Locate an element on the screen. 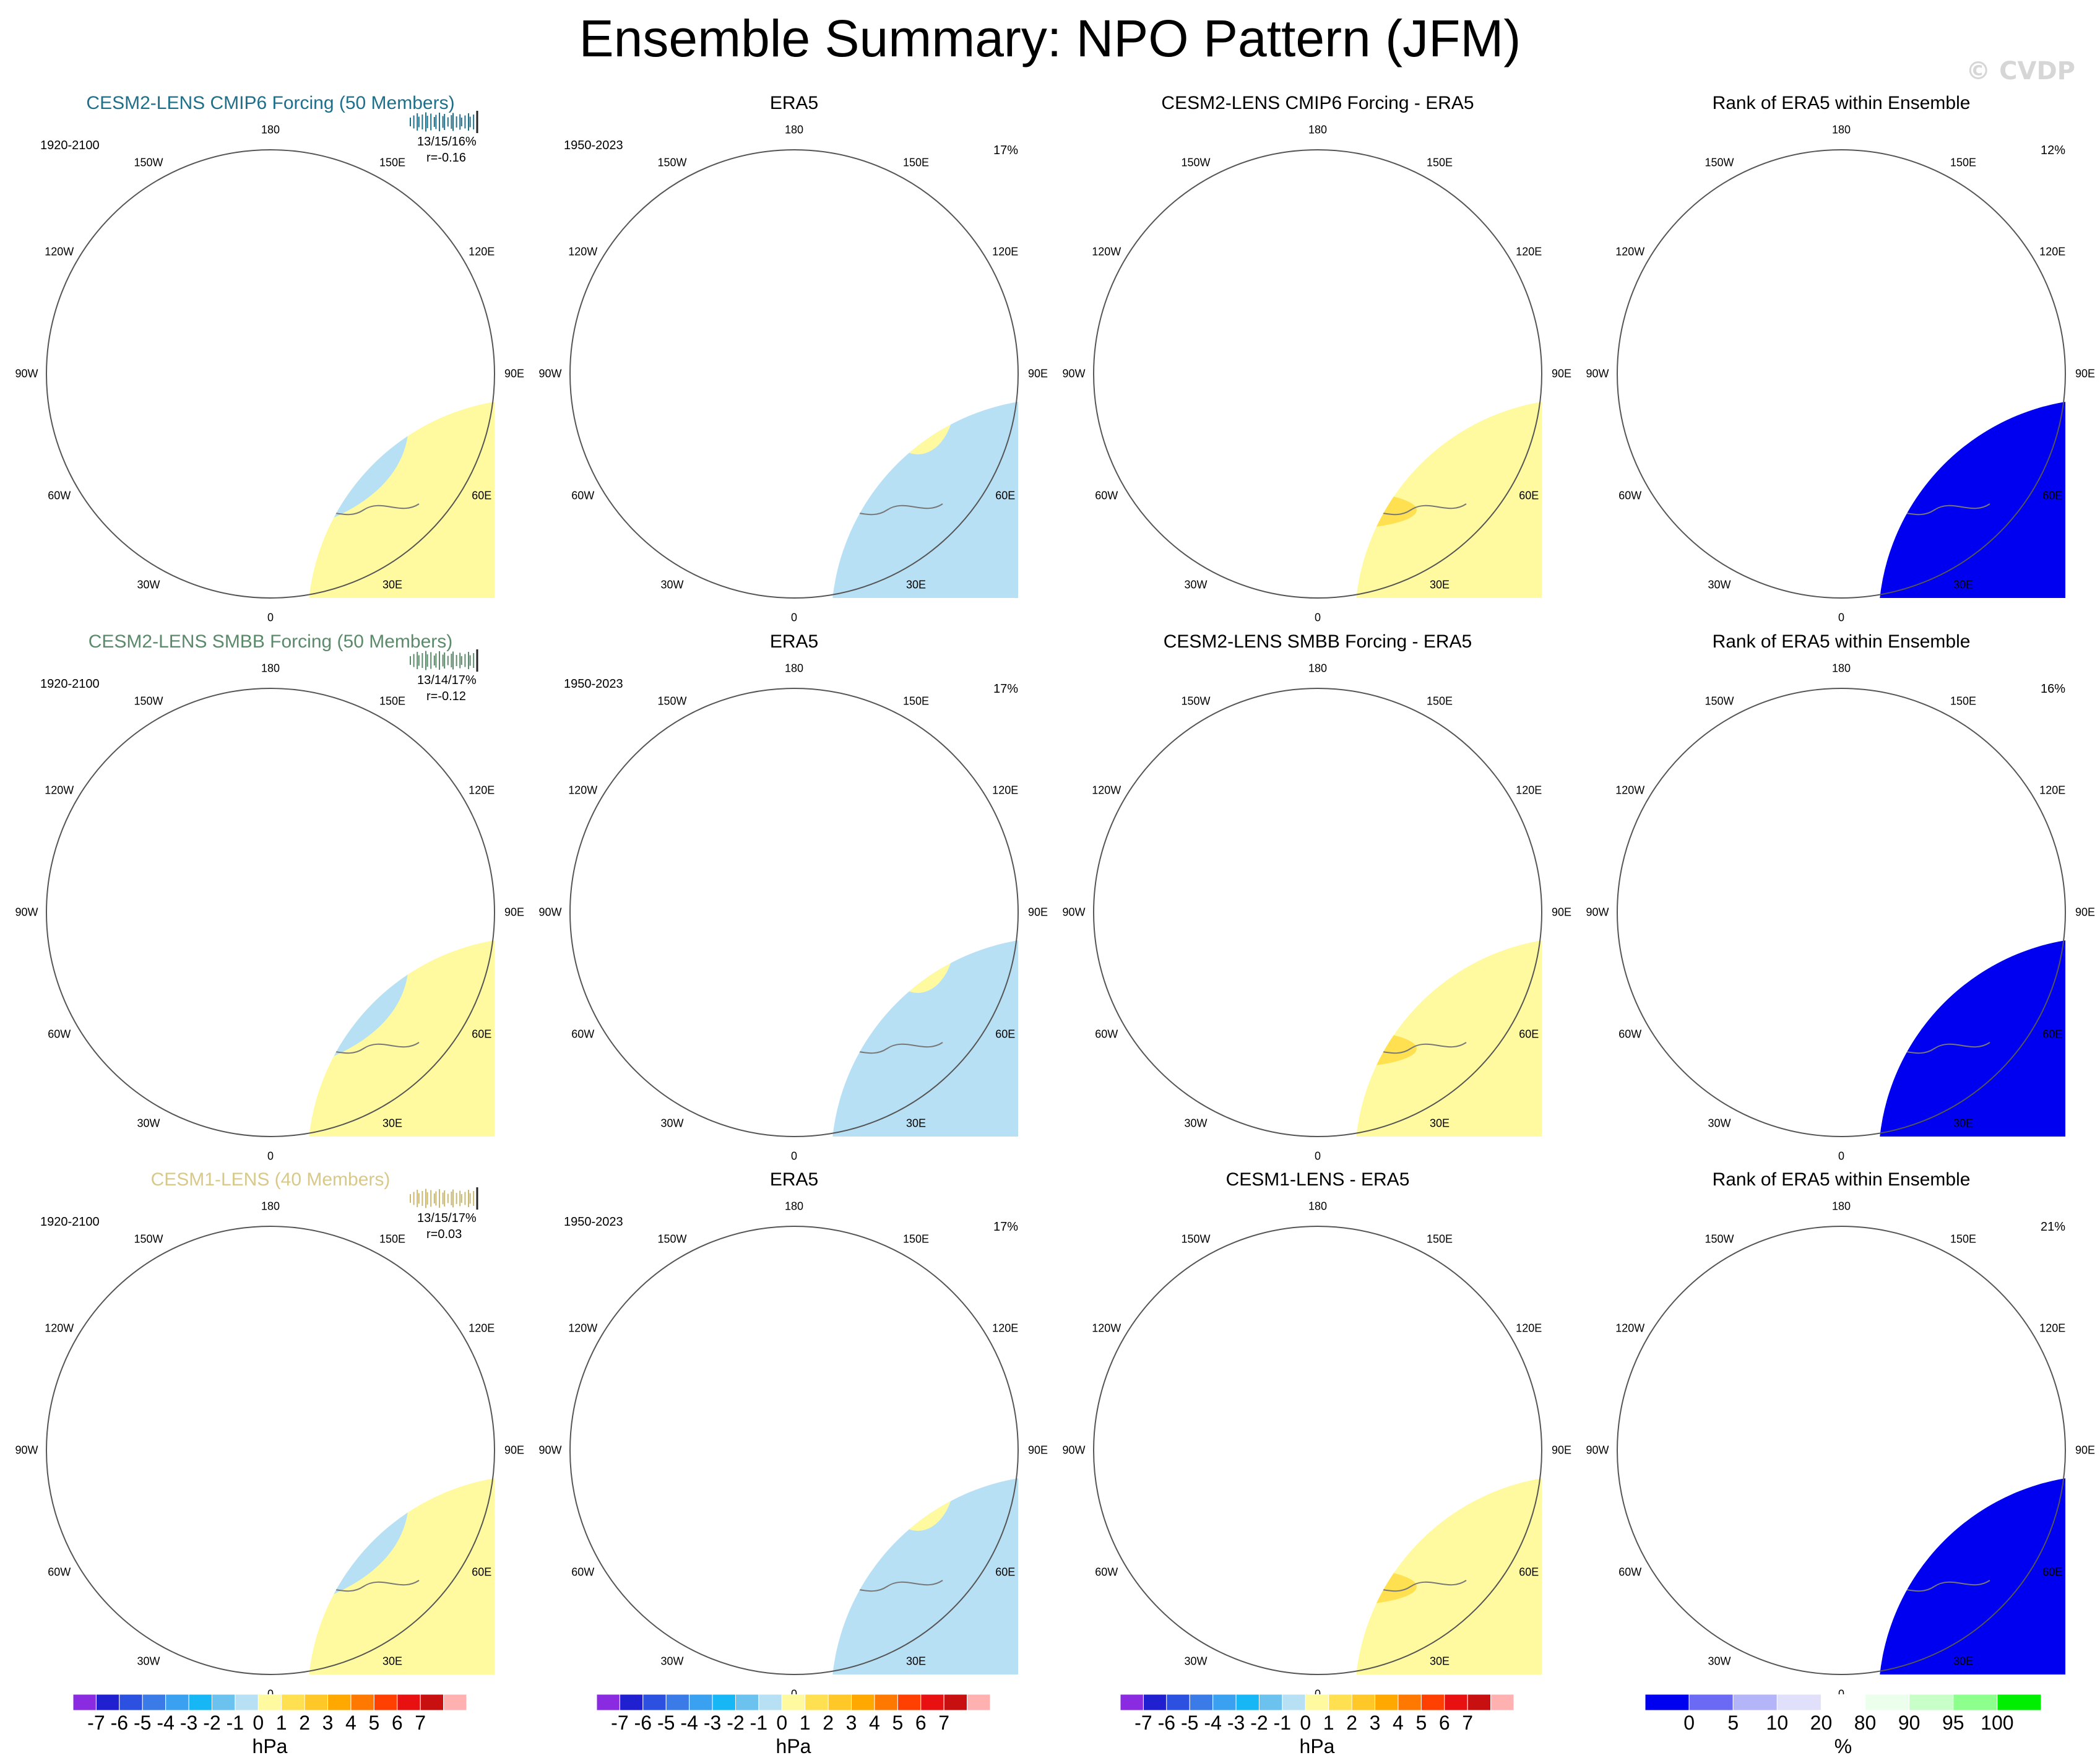 Image resolution: width=2100 pixels, height=1763 pixels. panel-title-model: CESM2-LENS CMIP6 Forcing (50 Members) is located at coordinates (270, 103).